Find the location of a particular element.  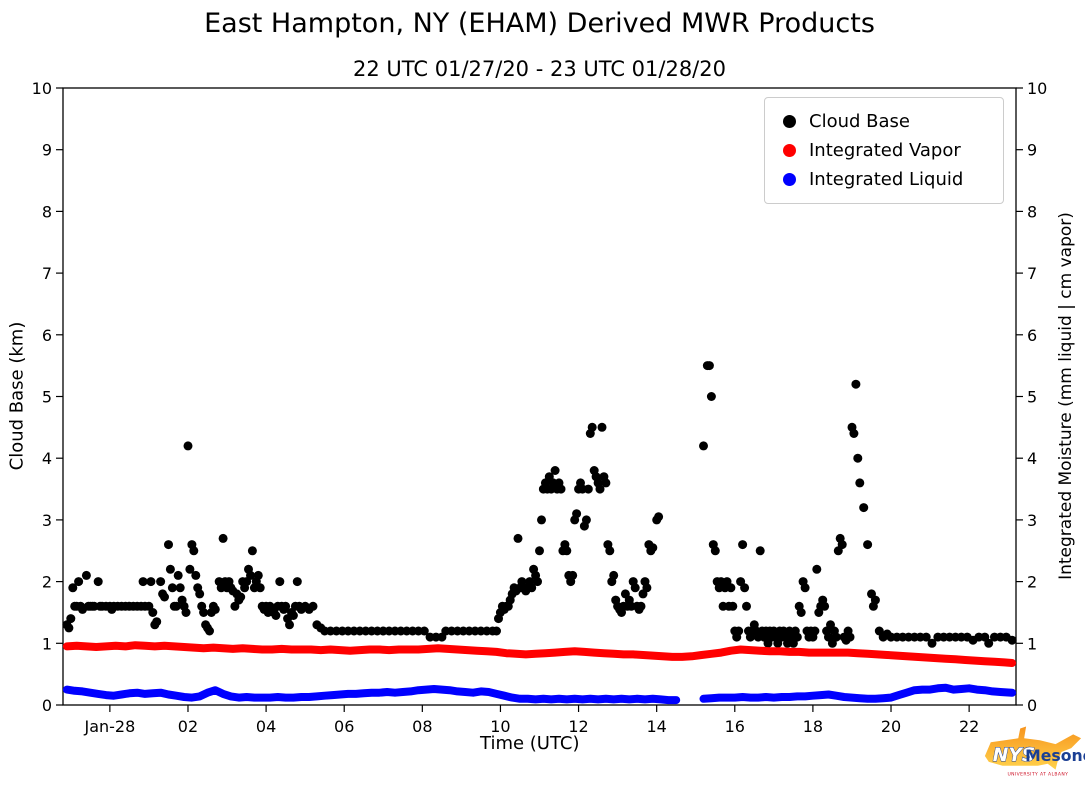

y-right-tick-label: 8 is located at coordinates (1032, 211).